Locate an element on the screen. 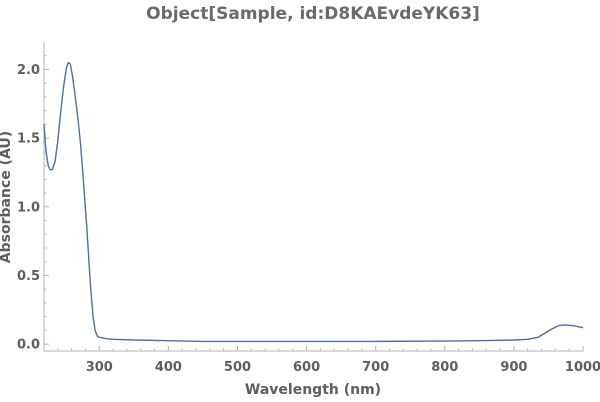 The height and width of the screenshot is (402, 600). x-tick-label: 1000 is located at coordinates (582, 367).